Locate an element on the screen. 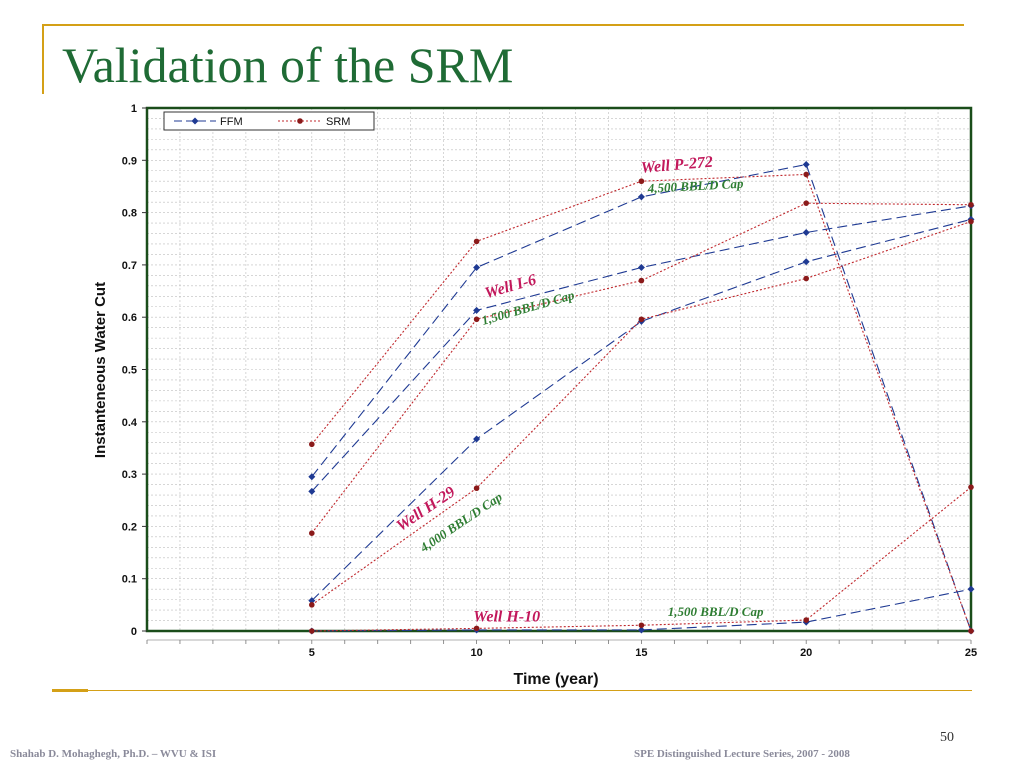  well-label: Well H-10 is located at coordinates (506, 617).